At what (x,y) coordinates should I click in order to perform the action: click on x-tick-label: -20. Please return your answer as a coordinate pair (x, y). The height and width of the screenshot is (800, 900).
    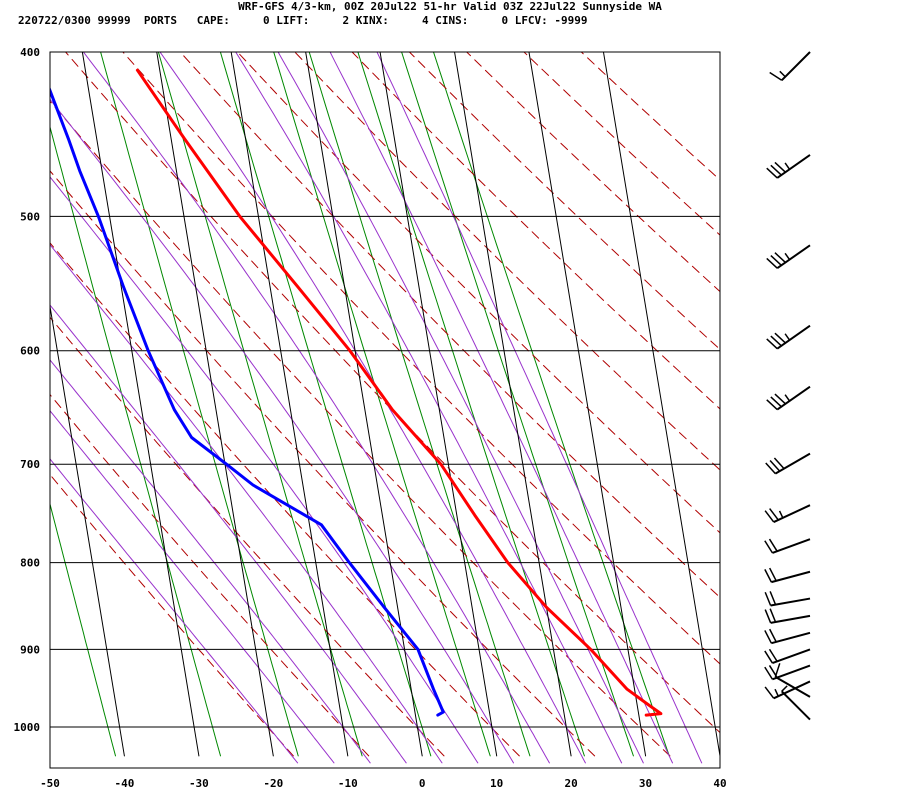
    Looking at the image, I should click on (273, 783).